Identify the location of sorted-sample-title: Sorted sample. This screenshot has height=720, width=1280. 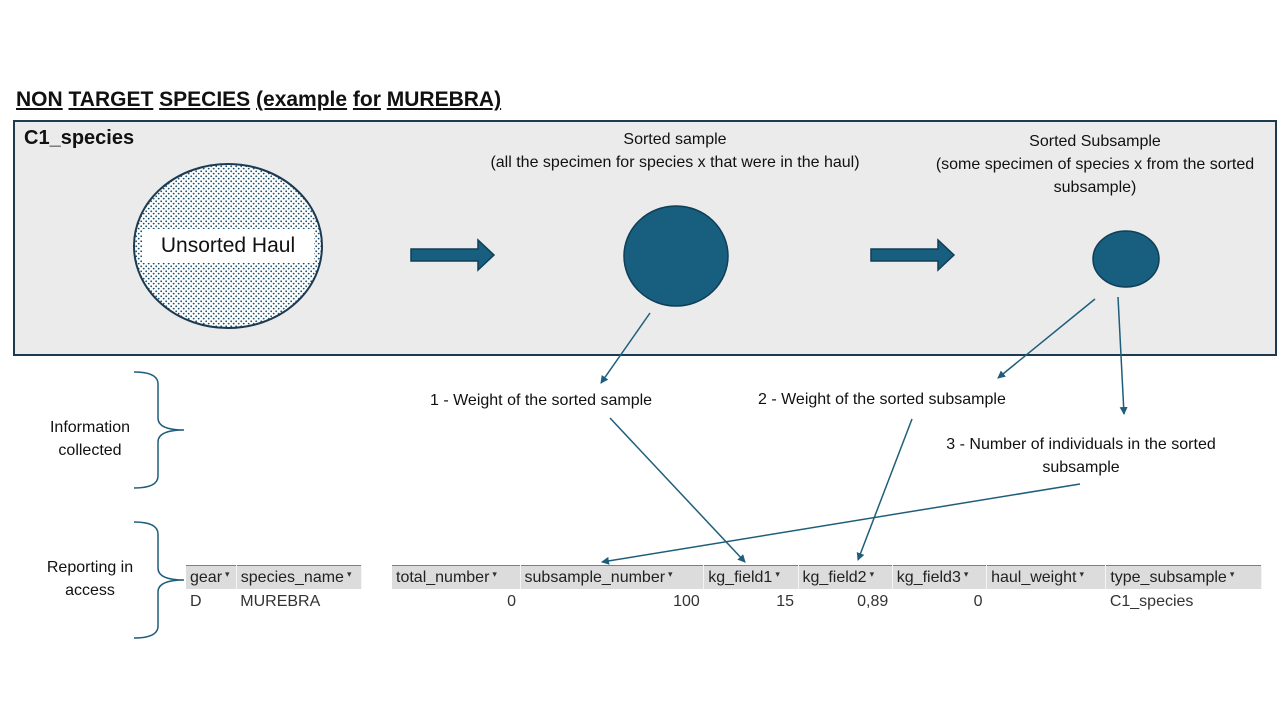
(675, 139).